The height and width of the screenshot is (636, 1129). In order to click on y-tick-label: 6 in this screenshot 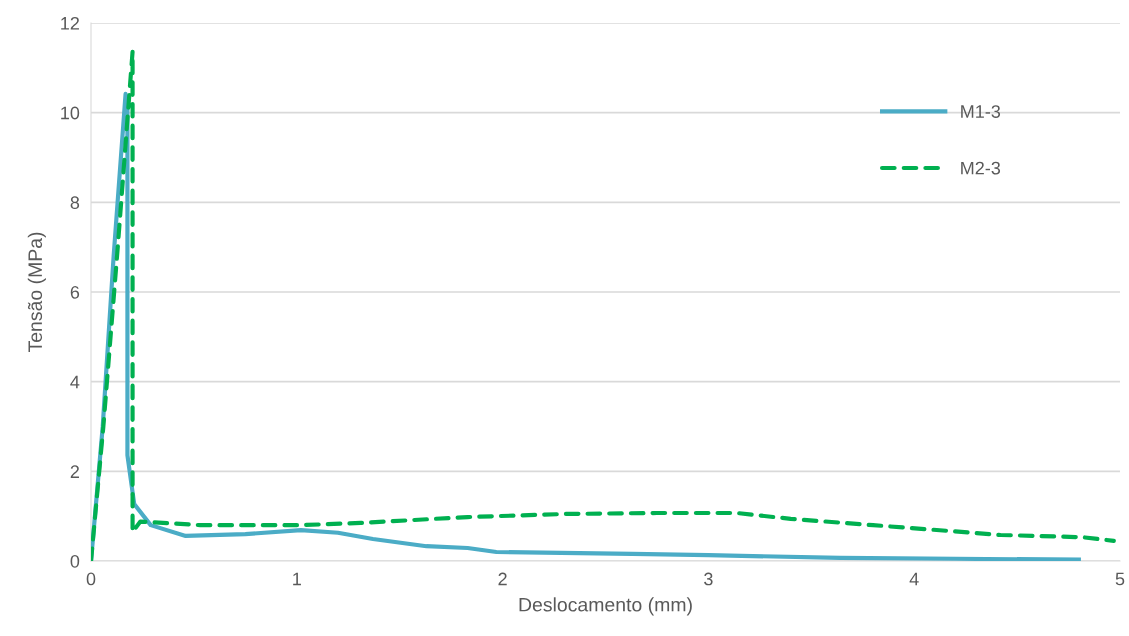, I will do `click(75, 292)`.